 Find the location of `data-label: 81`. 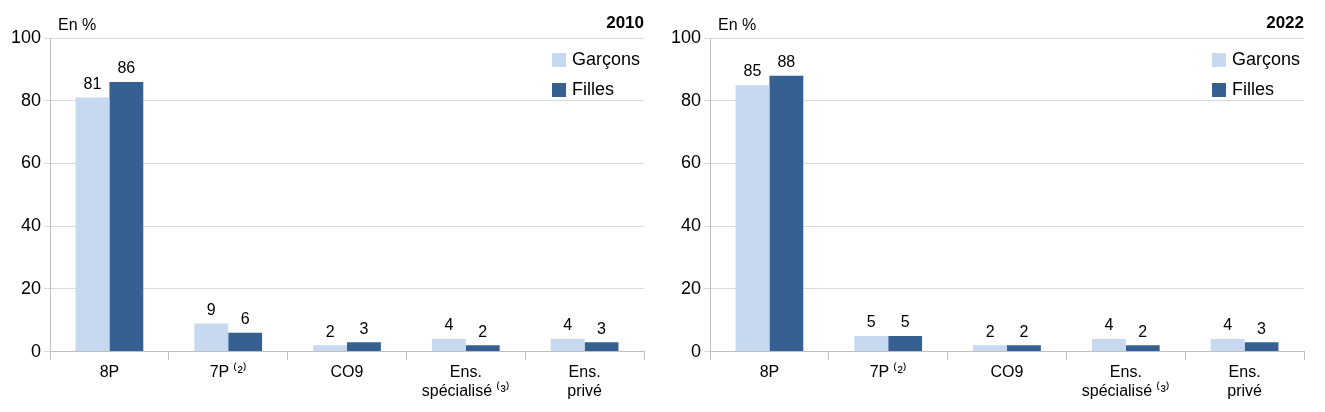

data-label: 81 is located at coordinates (92, 83).